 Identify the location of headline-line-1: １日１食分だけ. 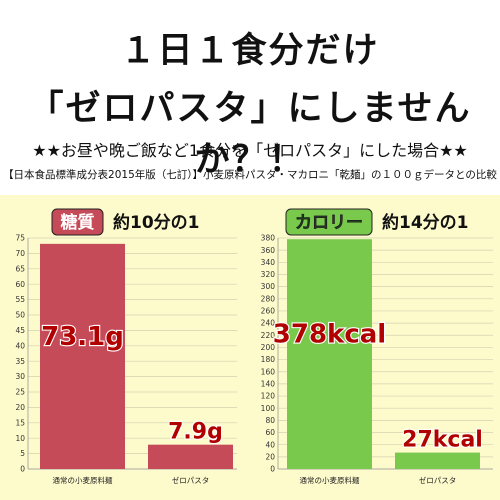
(250, 51).